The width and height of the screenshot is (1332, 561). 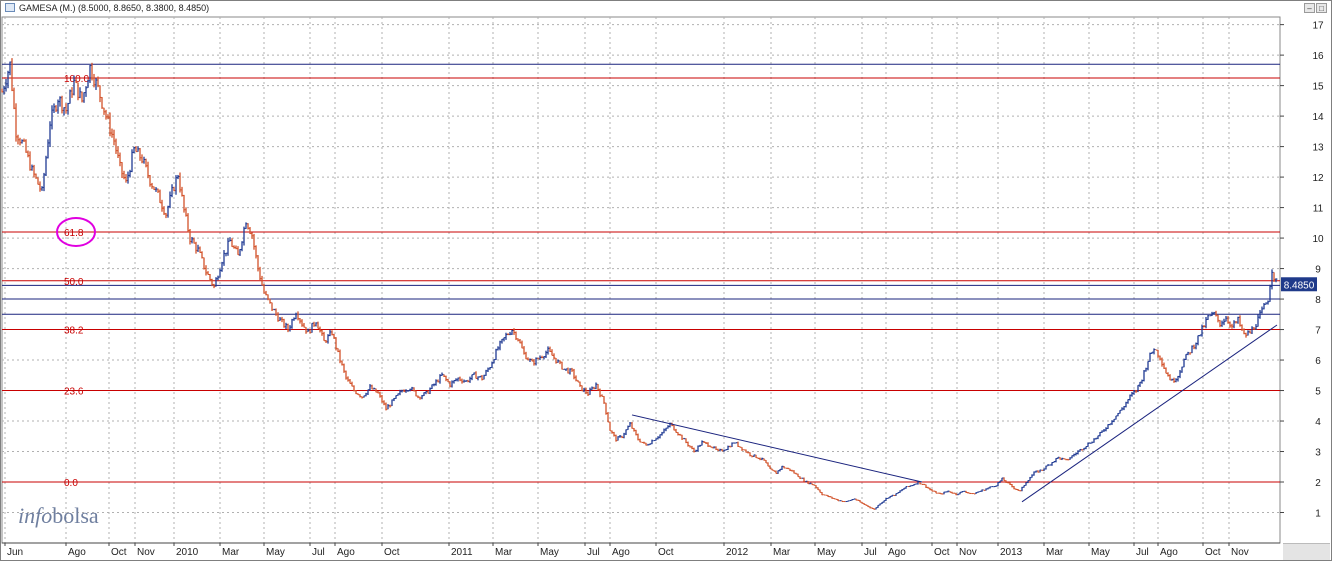 What do you see at coordinates (1318, 178) in the screenshot?
I see `y-tick-label: 12` at bounding box center [1318, 178].